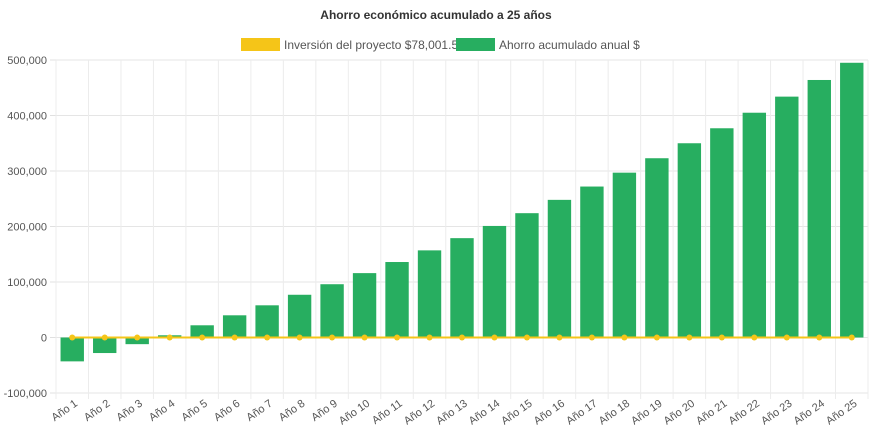  I want to click on y-tick-label: 300,000, so click(27, 172).